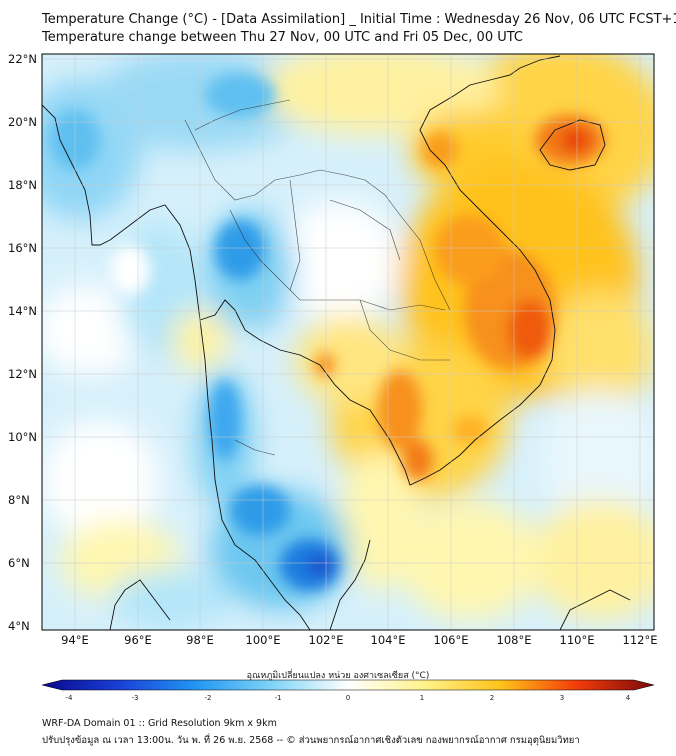  I want to click on colorbar-tick: 1, so click(422, 698).